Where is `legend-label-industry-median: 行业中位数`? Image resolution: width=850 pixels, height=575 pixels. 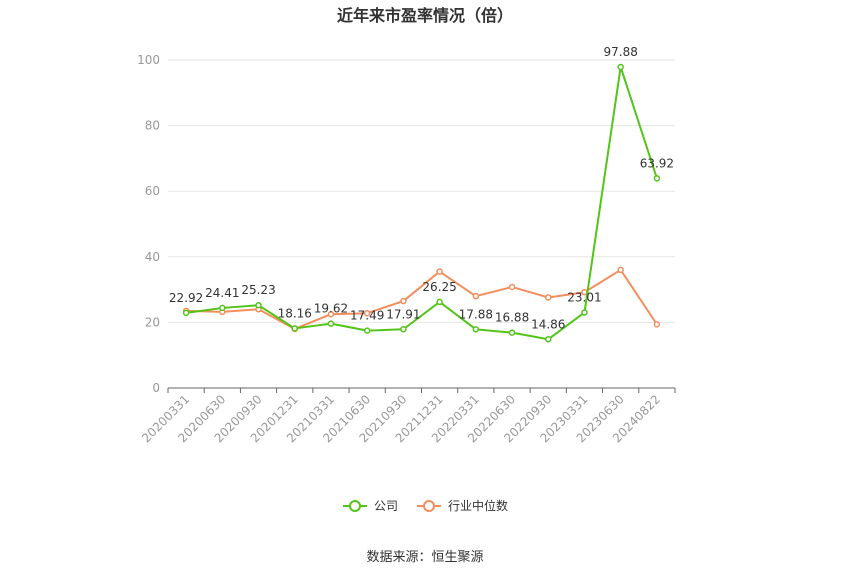
legend-label-industry-median: 行业中位数 is located at coordinates (478, 506).